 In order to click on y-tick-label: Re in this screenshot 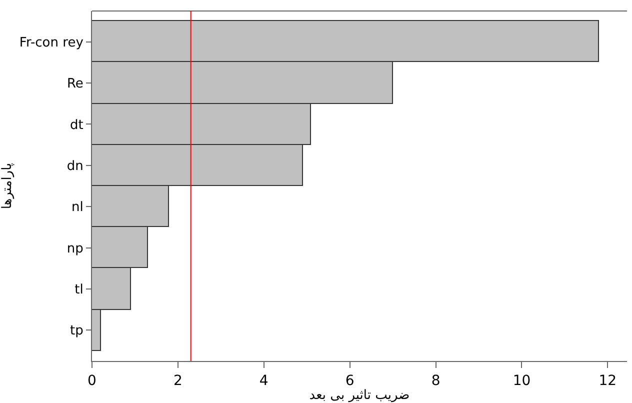, I will do `click(75, 84)`.